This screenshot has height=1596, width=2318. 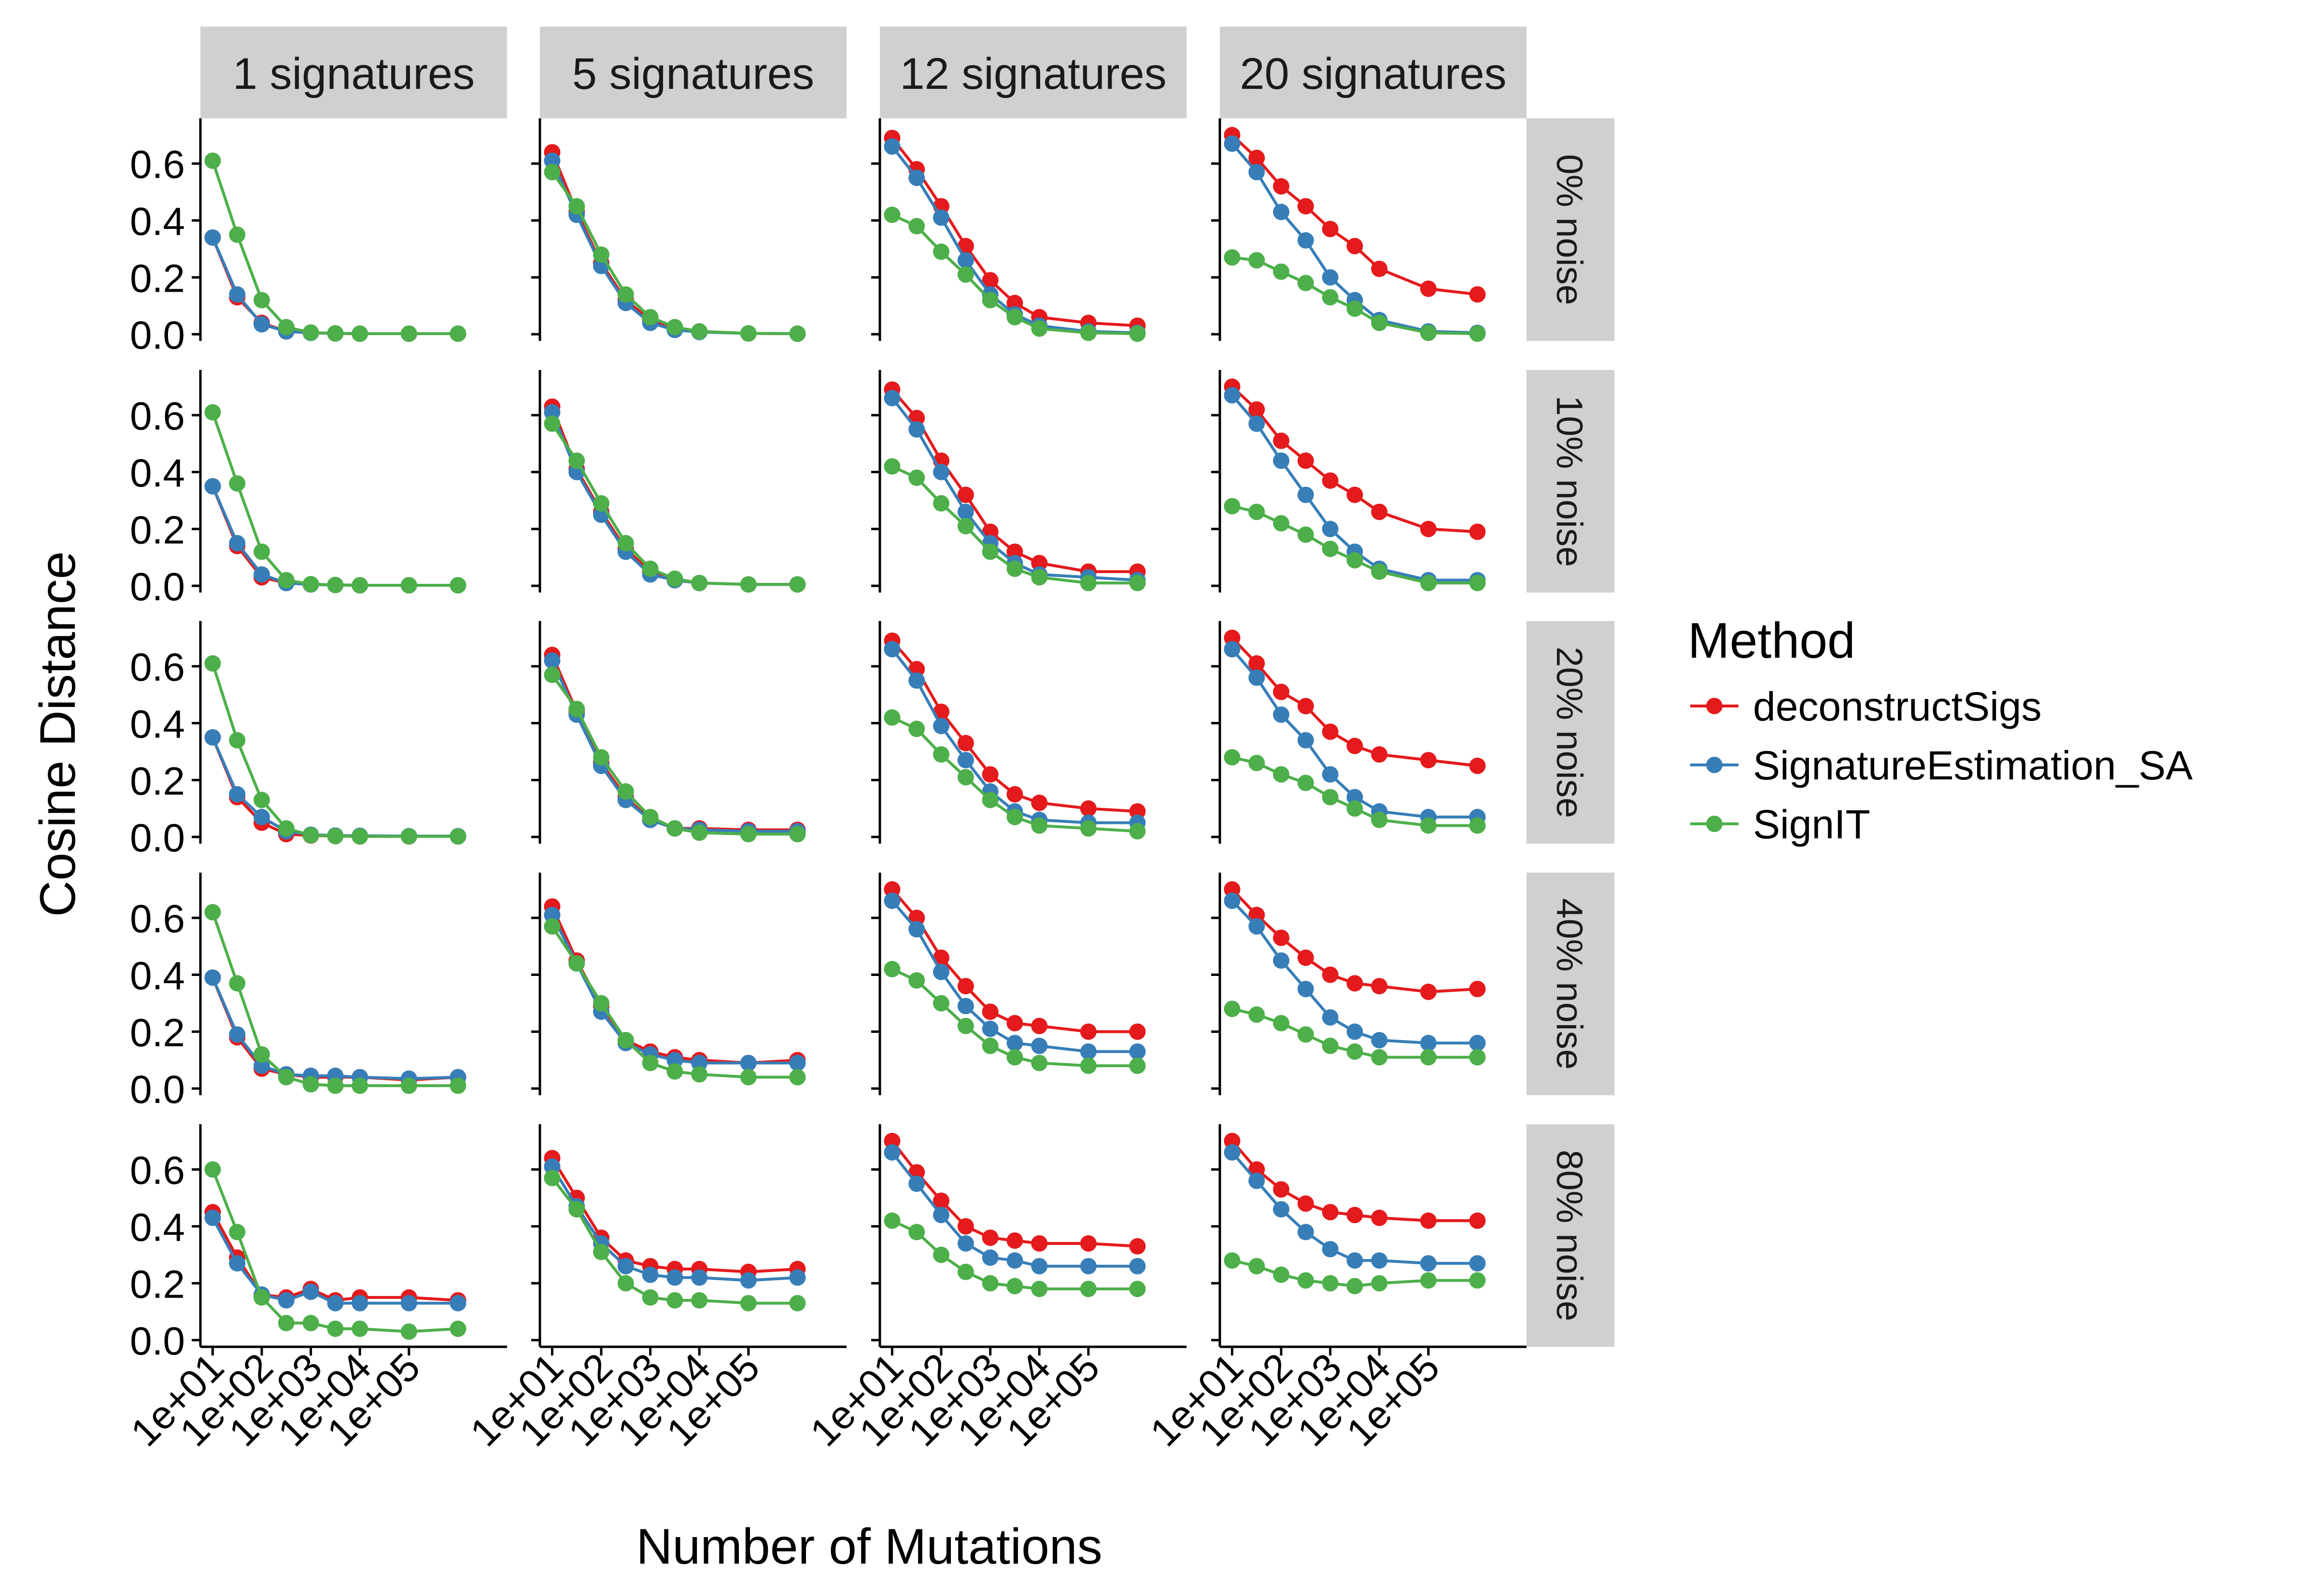 What do you see at coordinates (157, 976) in the screenshot?
I see `y-tick-label: 0.4` at bounding box center [157, 976].